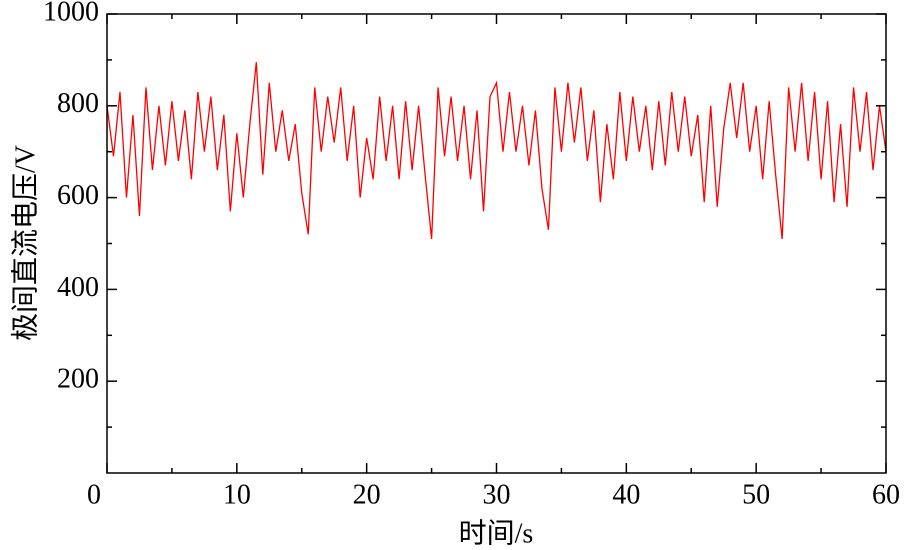  I want to click on x-tick-label: 0, so click(94, 494).